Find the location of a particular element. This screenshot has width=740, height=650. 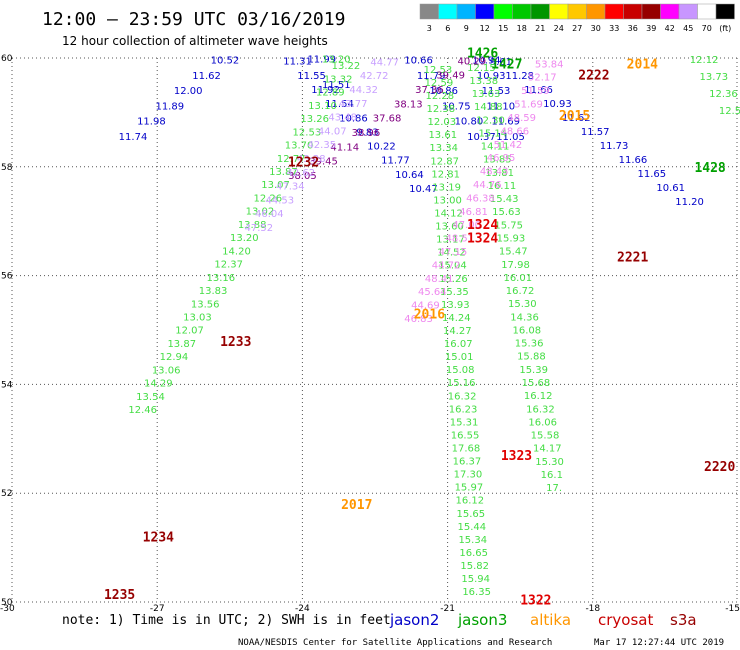

wave-height-label: 15.97 is located at coordinates (469, 488).